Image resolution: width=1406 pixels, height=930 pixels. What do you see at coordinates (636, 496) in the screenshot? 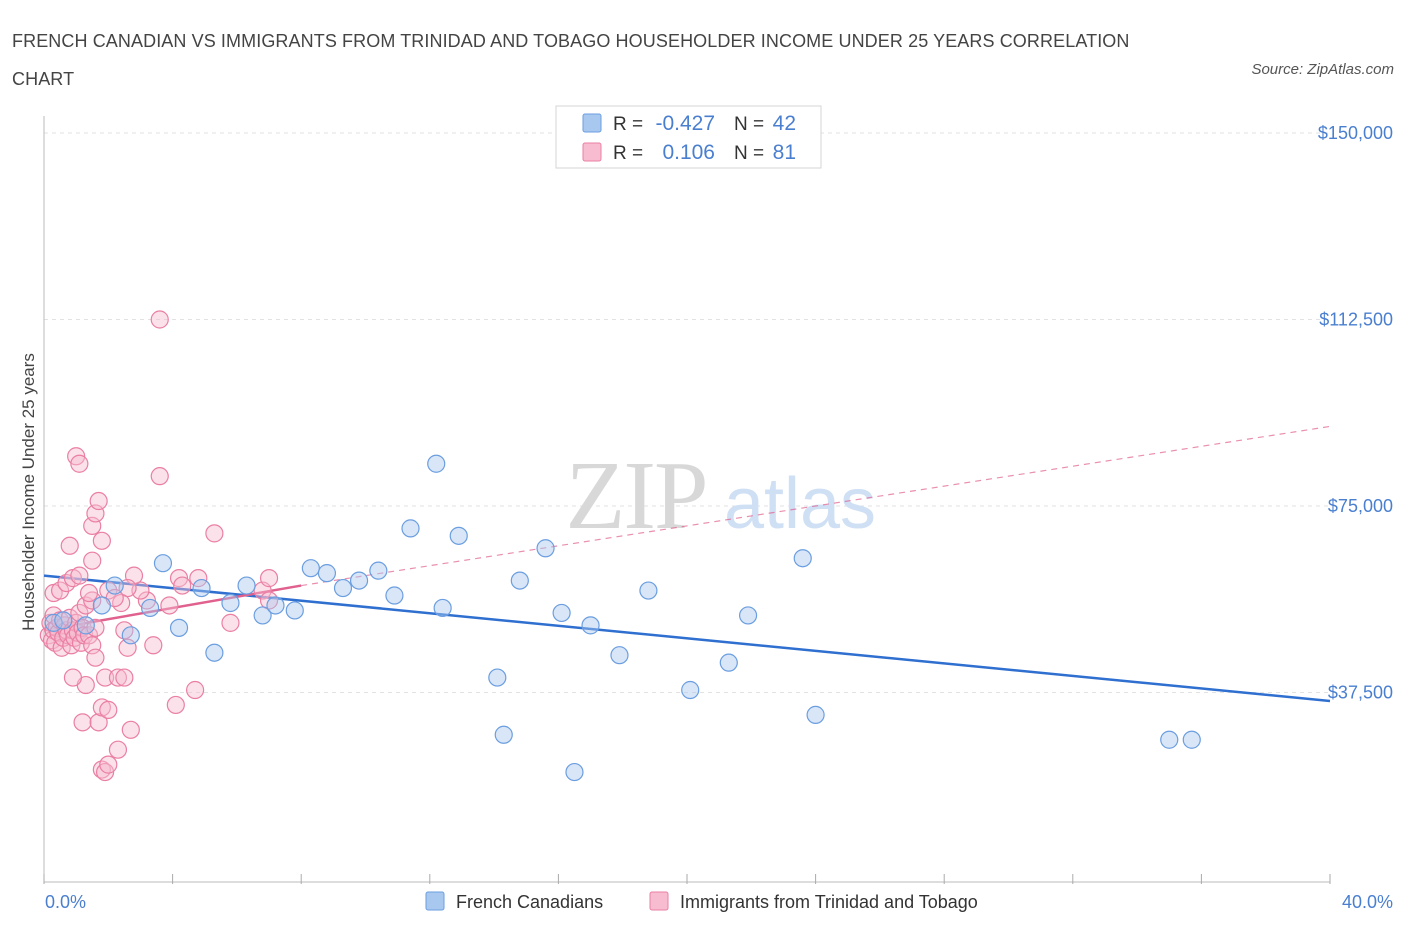
I see `watermark-zip: ZIP` at bounding box center [636, 496].